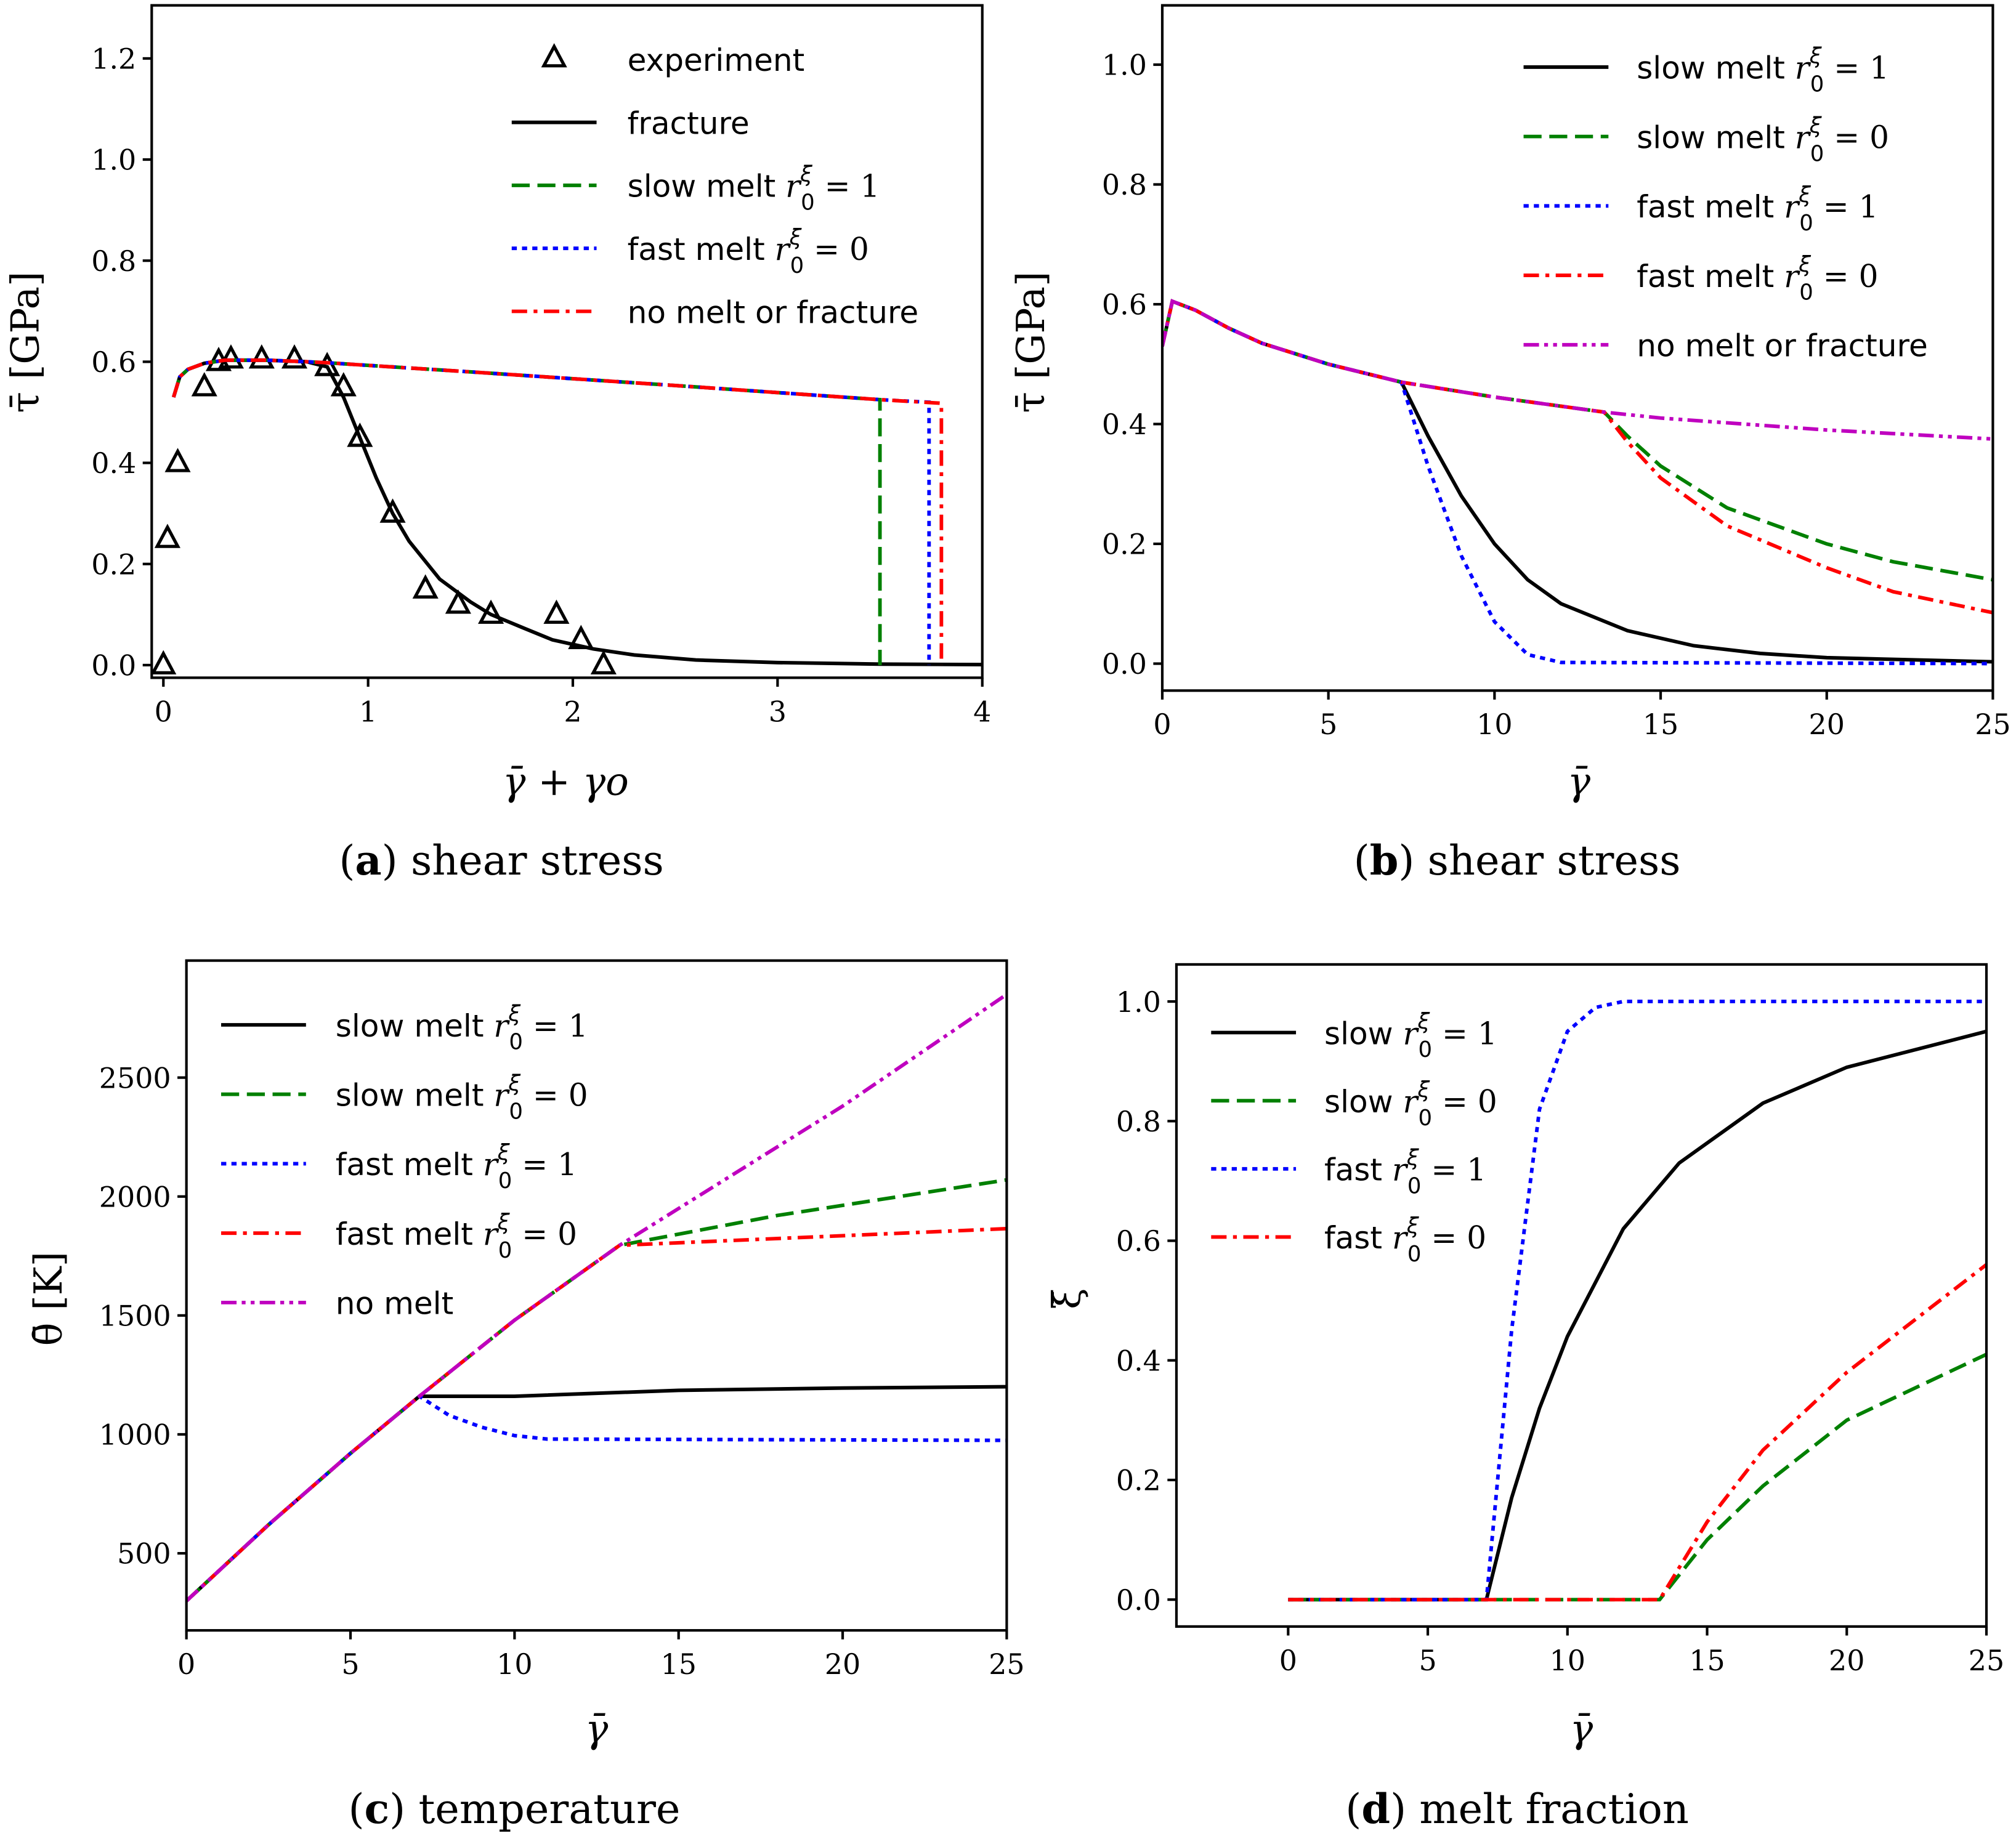 Image resolution: width=2016 pixels, height=1844 pixels. I want to click on caption-letter: a, so click(368, 860).